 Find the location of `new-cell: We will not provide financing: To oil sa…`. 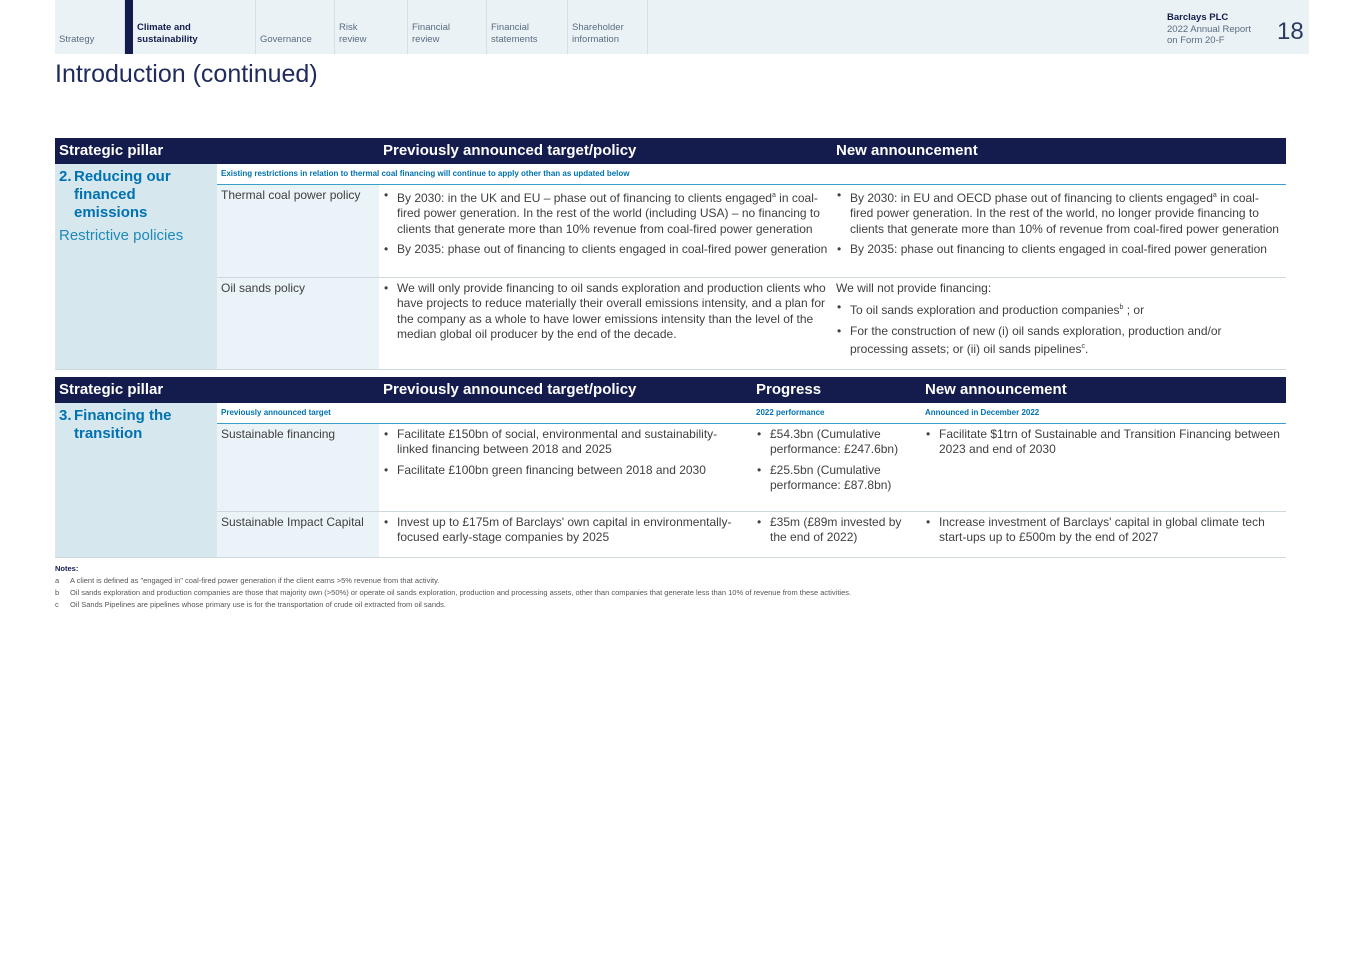

new-cell: We will not provide financing: To oil sa… is located at coordinates (1059, 323).